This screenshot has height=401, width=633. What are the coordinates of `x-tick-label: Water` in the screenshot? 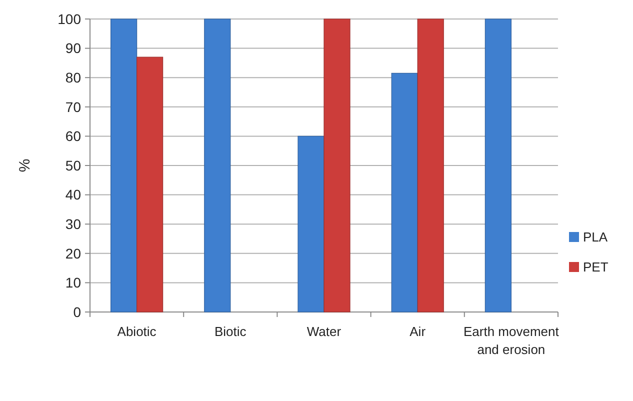 It's located at (324, 331).